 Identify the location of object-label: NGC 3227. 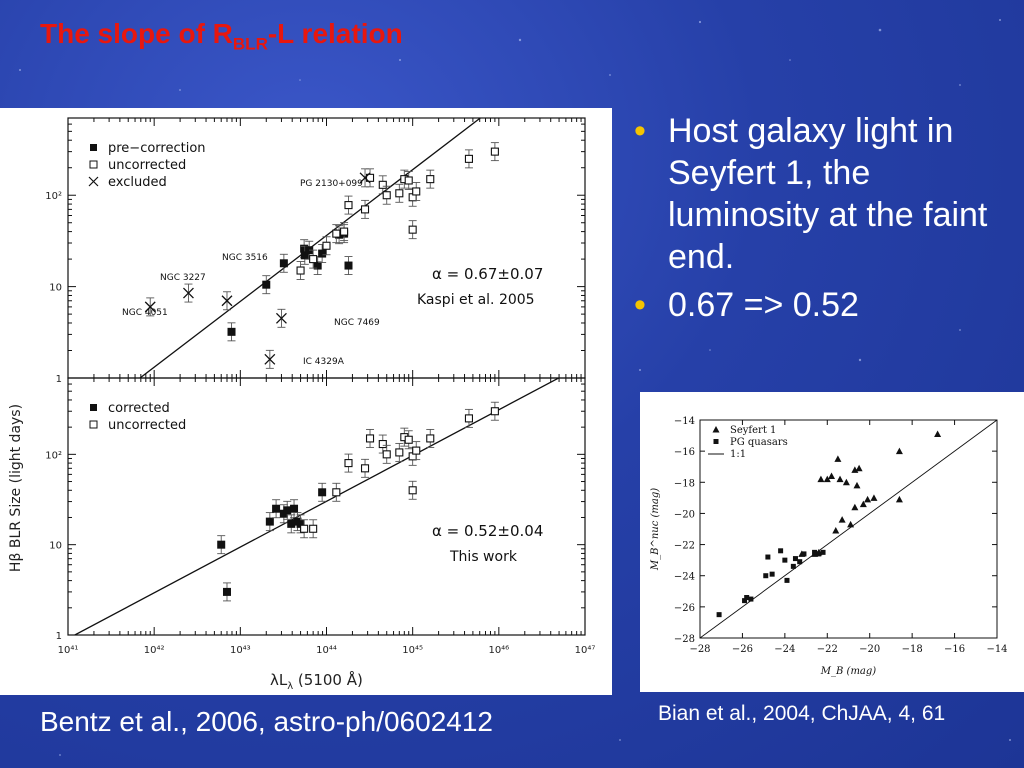
(183, 278).